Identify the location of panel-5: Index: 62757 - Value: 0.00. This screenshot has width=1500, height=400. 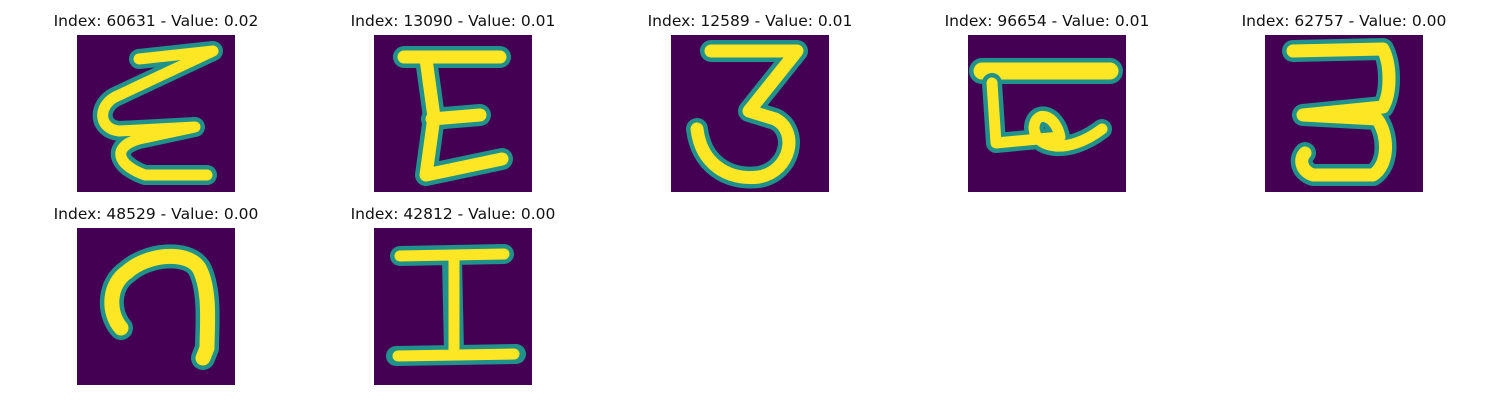
(1338, 96).